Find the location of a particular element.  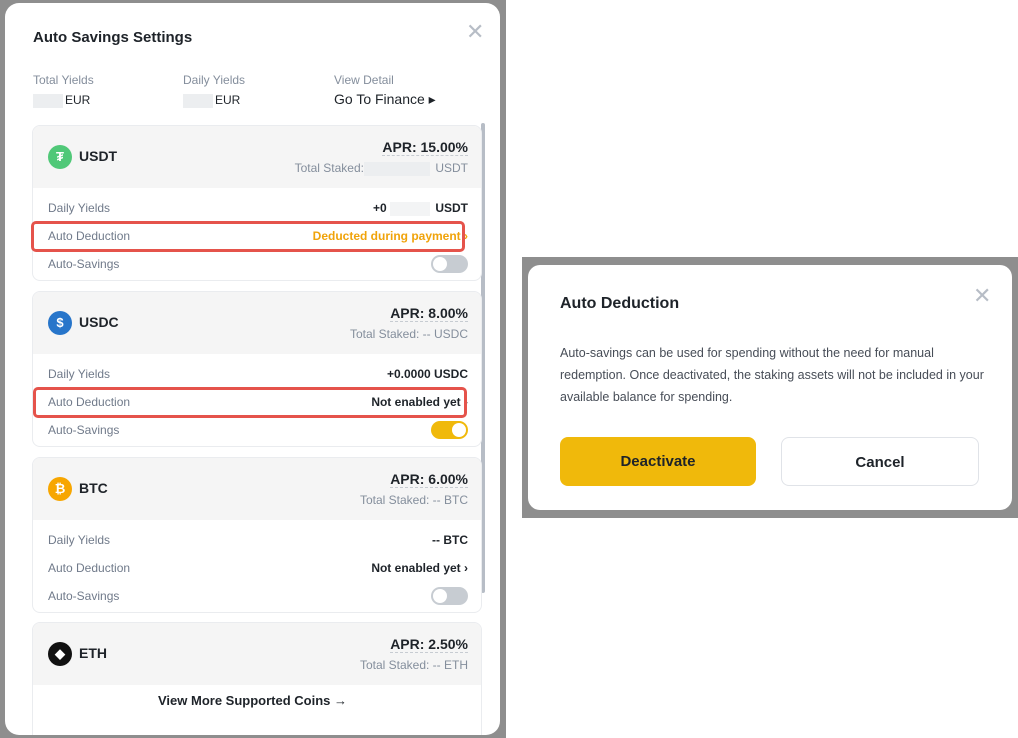

coin-card-eth: ◆ ETH APR: 2.50% Total Staked: -- ETH is located at coordinates (257, 678).